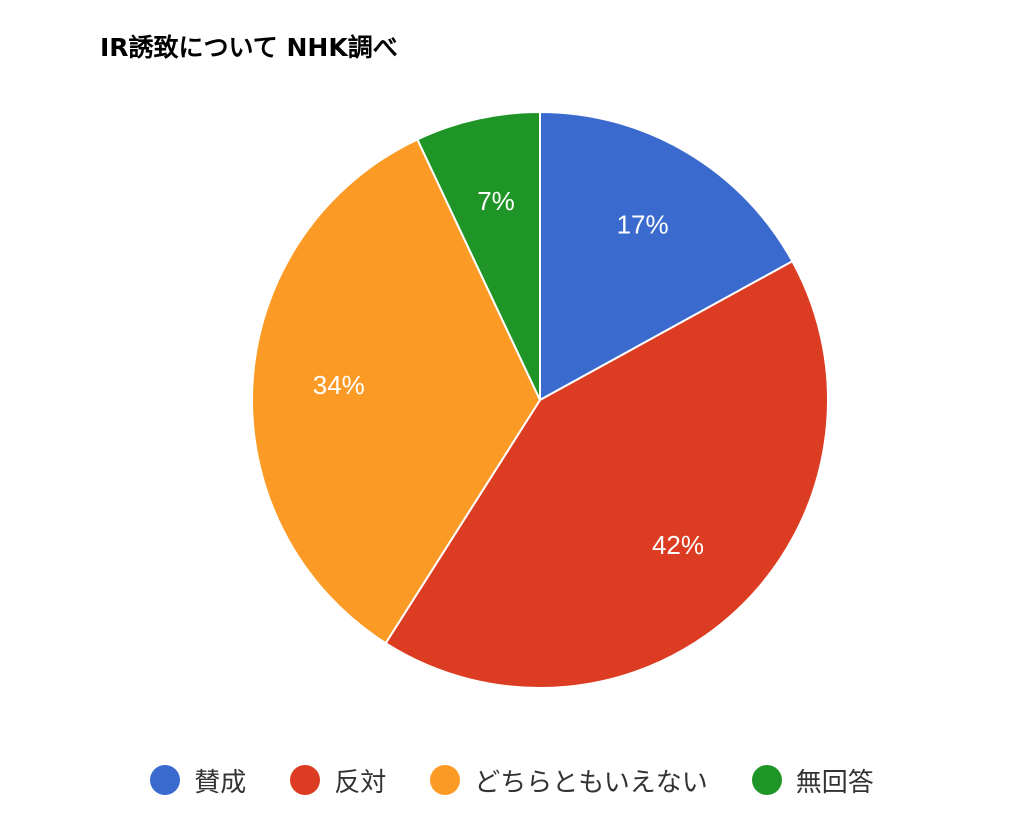 The width and height of the screenshot is (1024, 832). I want to click on slice-data-label-0: 17%, so click(643, 224).